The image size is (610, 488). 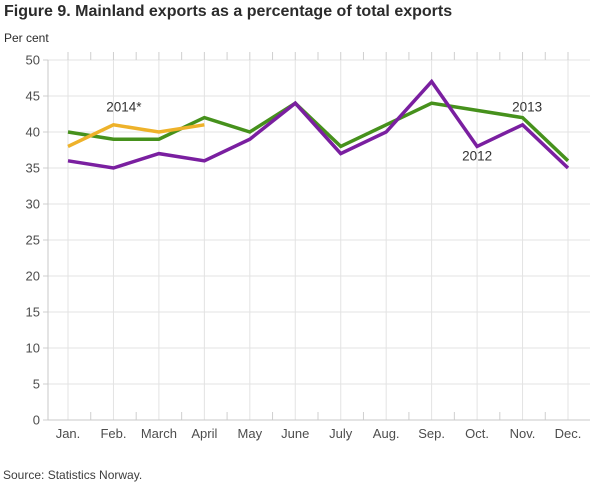 What do you see at coordinates (204, 433) in the screenshot?
I see `x-tick-label: April` at bounding box center [204, 433].